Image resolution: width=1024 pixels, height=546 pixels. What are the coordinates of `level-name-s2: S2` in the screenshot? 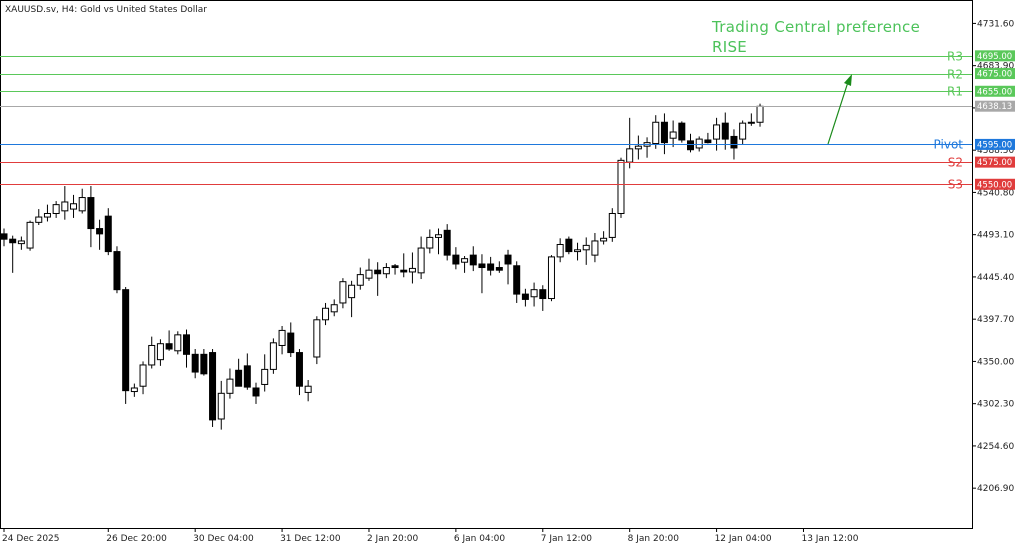 It's located at (955, 163).